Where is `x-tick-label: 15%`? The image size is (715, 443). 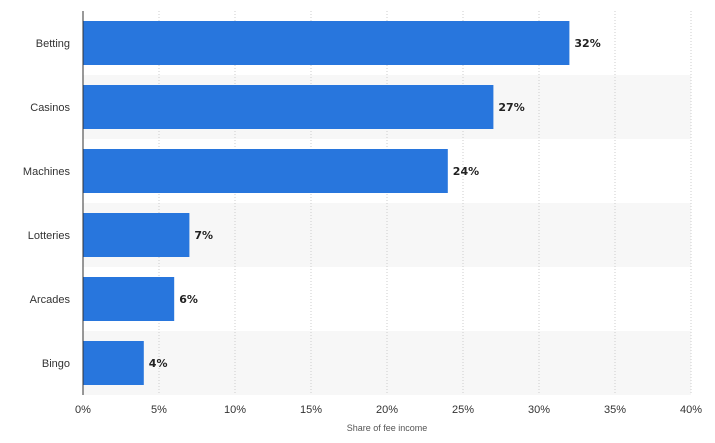 x-tick-label: 15% is located at coordinates (311, 410).